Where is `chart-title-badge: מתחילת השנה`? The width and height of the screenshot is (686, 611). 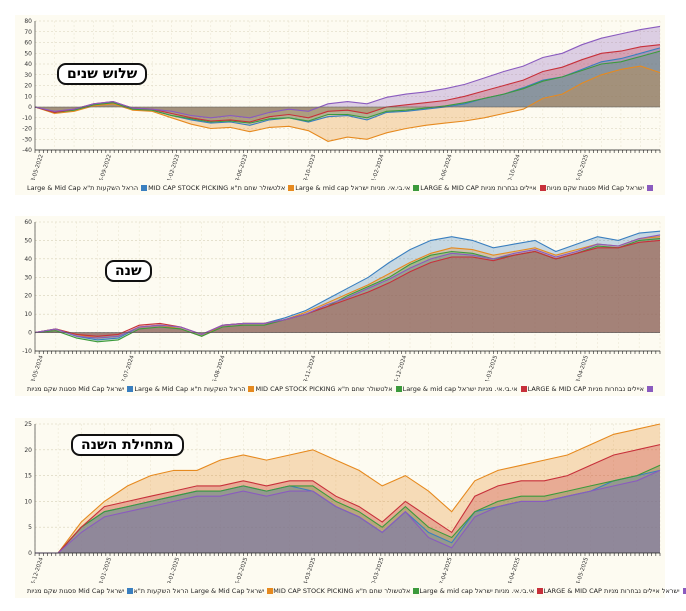 chart-title-badge: מתחילת השנה is located at coordinates (127, 445).